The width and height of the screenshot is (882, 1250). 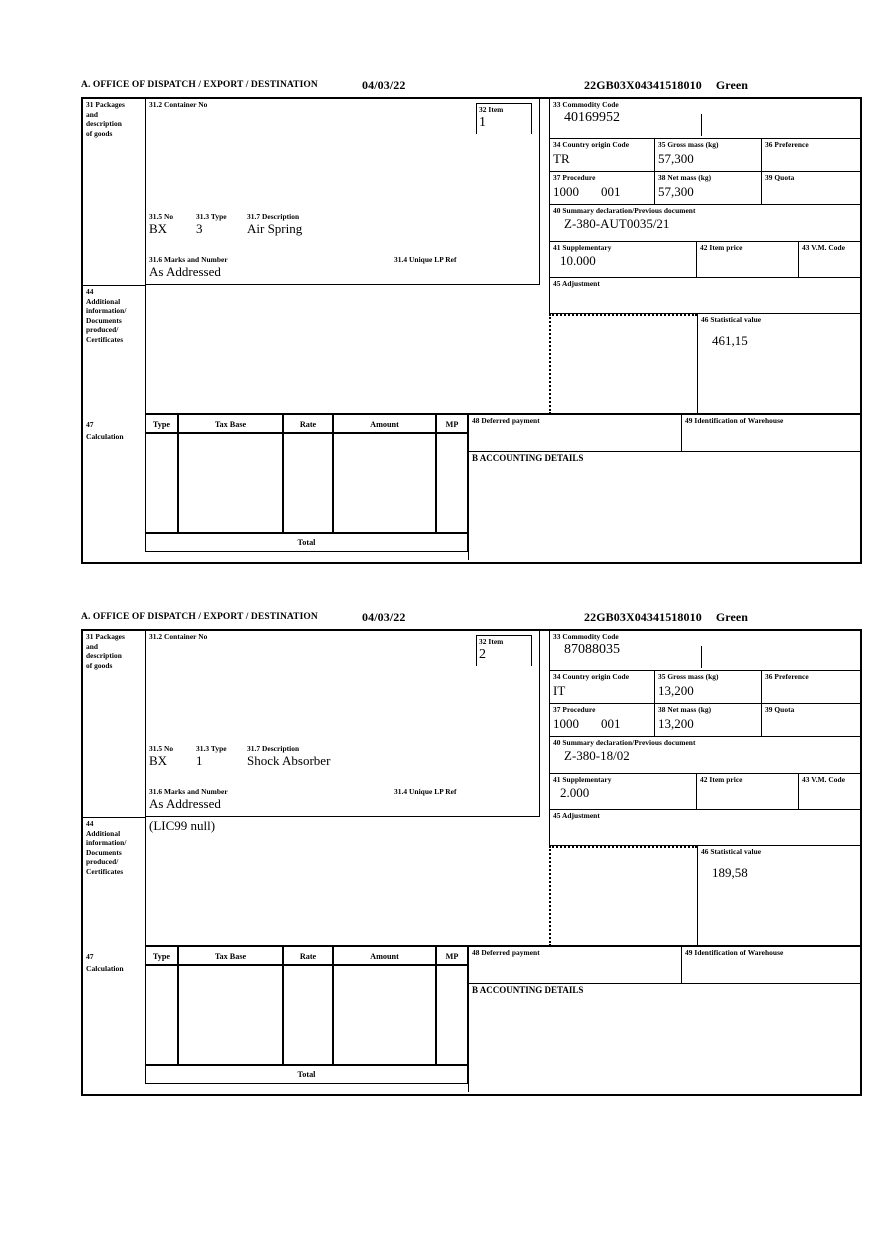 What do you see at coordinates (90, 823) in the screenshot?
I see `box-44-label-l1: 44` at bounding box center [90, 823].